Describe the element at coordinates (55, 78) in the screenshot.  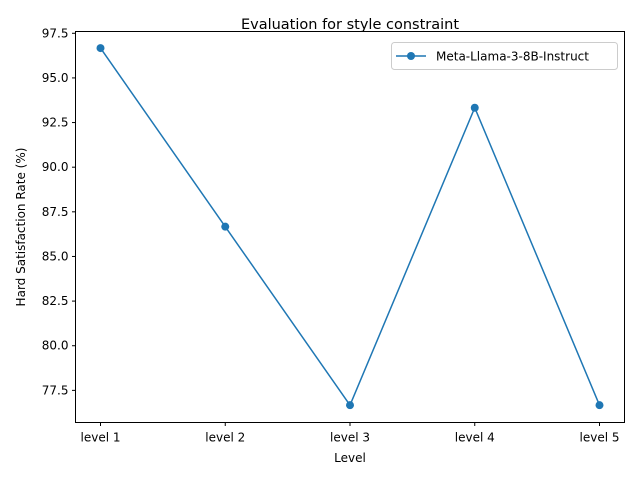
I see `y-tick-label: 95.0` at that location.